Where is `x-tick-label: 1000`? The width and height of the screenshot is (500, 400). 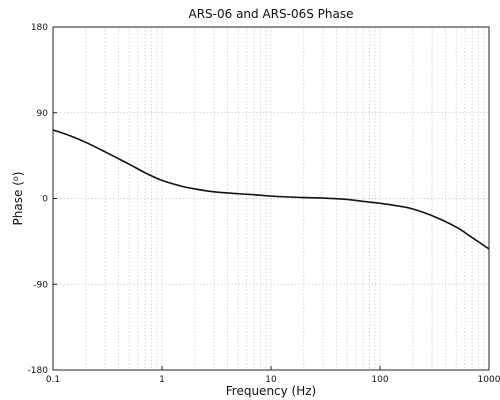 x-tick-label: 1000 is located at coordinates (489, 380).